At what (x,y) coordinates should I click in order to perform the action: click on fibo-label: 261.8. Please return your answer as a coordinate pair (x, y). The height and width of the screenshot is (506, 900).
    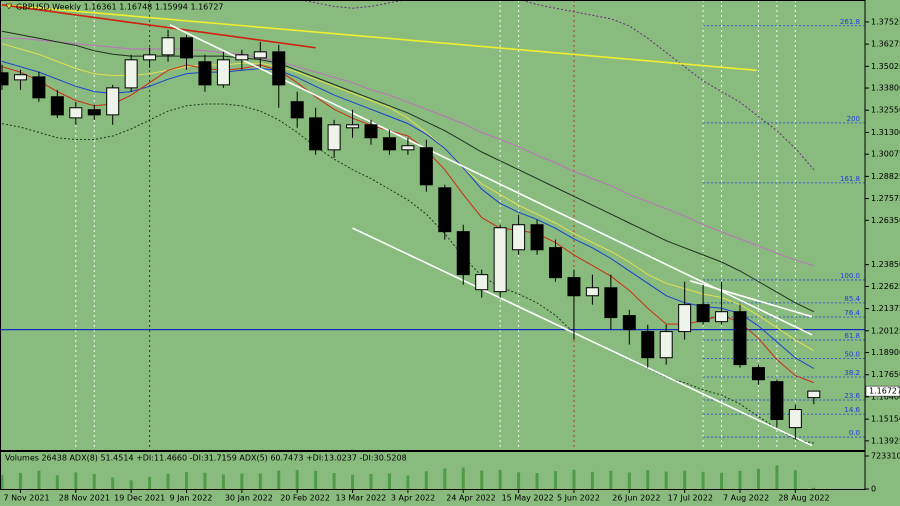
    Looking at the image, I should click on (850, 22).